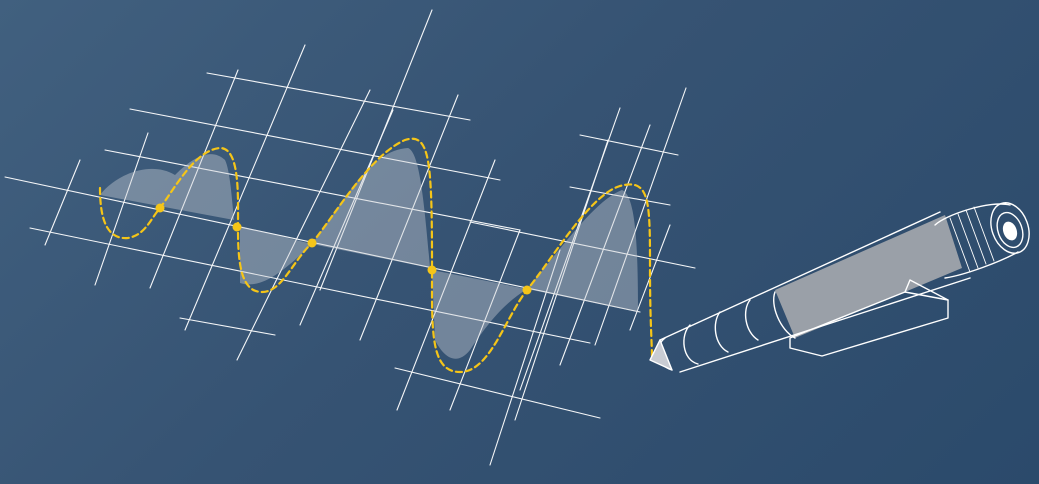  I want to click on pen-icon, so click(839, 287).